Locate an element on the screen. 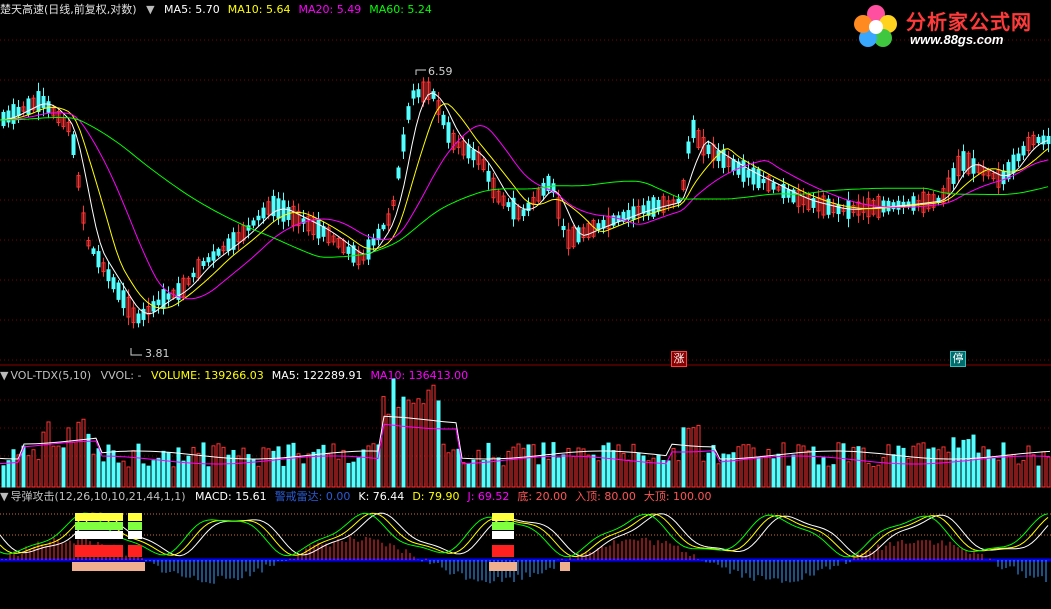  volume-indicator-title: VOL-TDX(5,10) is located at coordinates (51, 375).